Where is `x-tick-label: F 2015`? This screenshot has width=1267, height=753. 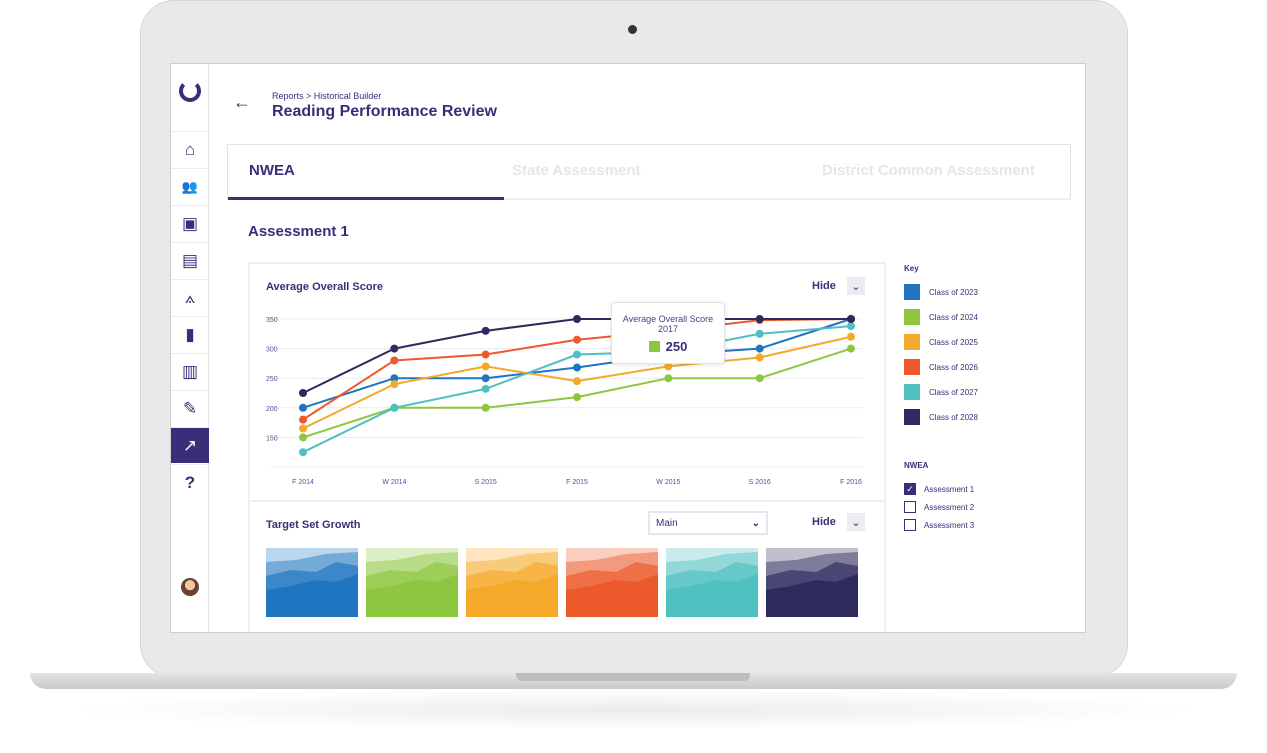 x-tick-label: F 2015 is located at coordinates (577, 482).